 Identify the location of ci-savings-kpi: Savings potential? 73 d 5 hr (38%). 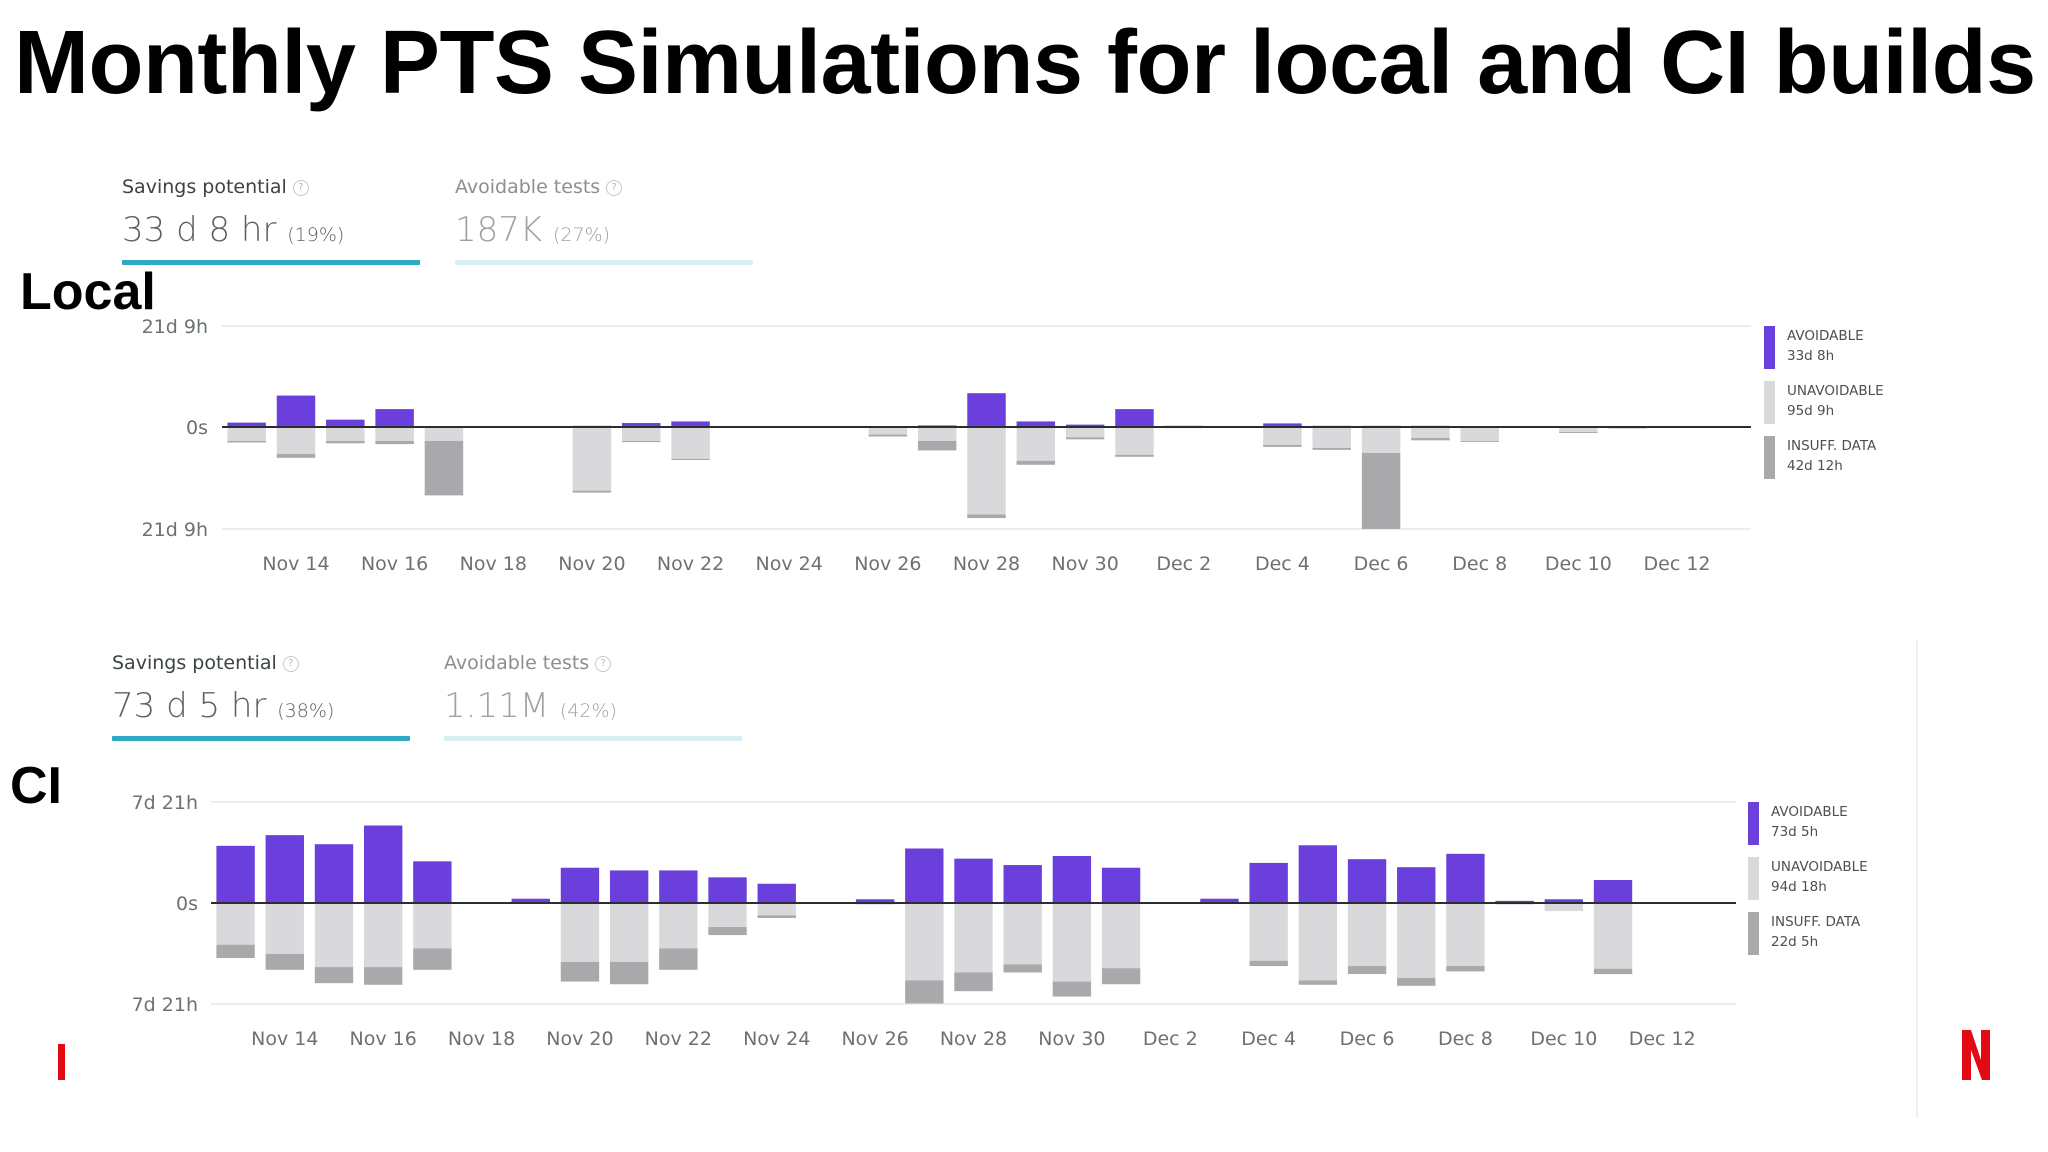
(261, 696).